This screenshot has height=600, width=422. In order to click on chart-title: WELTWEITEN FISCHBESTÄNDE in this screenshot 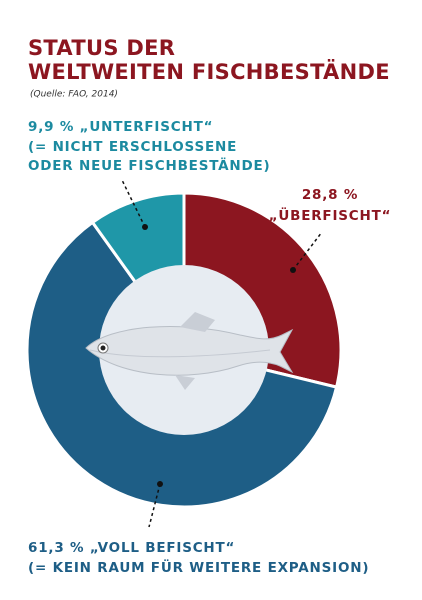, I will do `click(209, 71)`.